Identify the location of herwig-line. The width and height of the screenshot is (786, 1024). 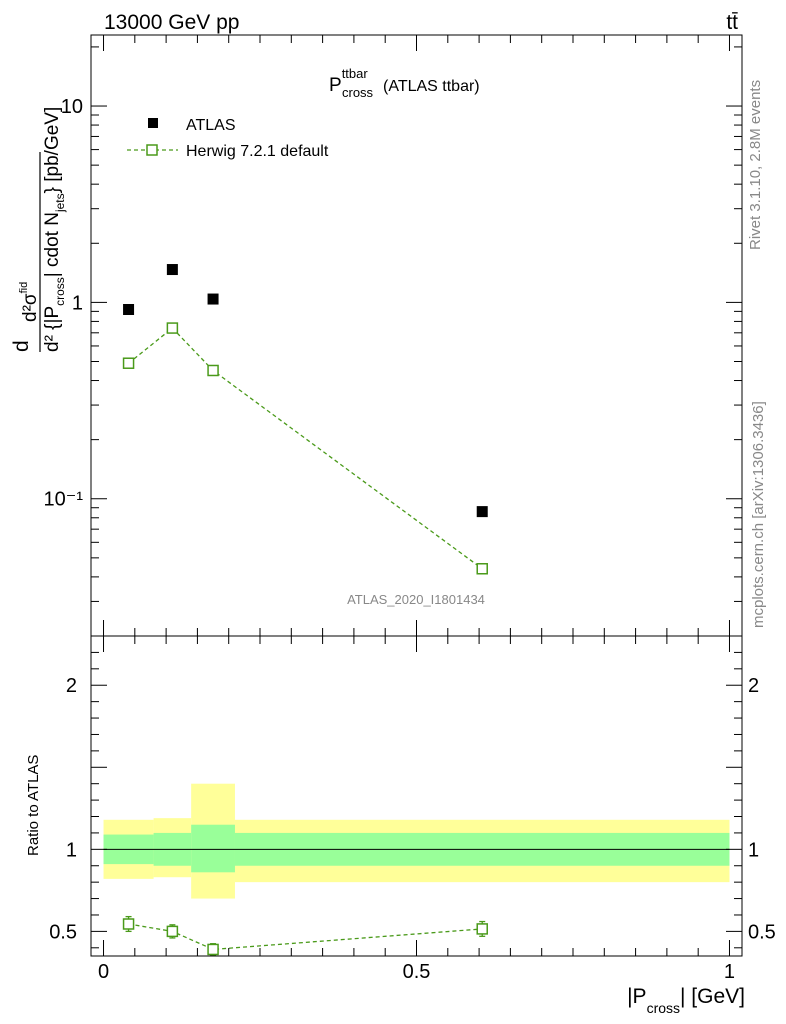
(305, 448).